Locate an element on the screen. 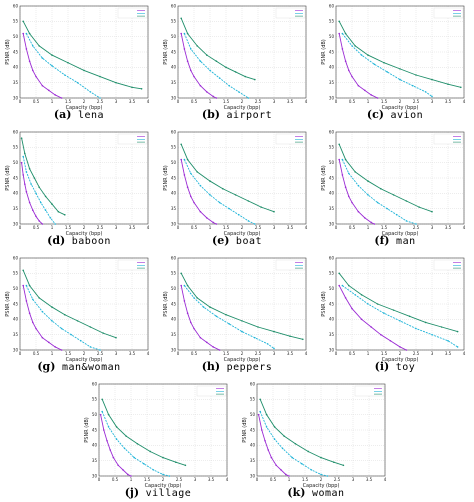 The height and width of the screenshot is (502, 474). panel-caption: (k) woman is located at coordinates (316, 492).